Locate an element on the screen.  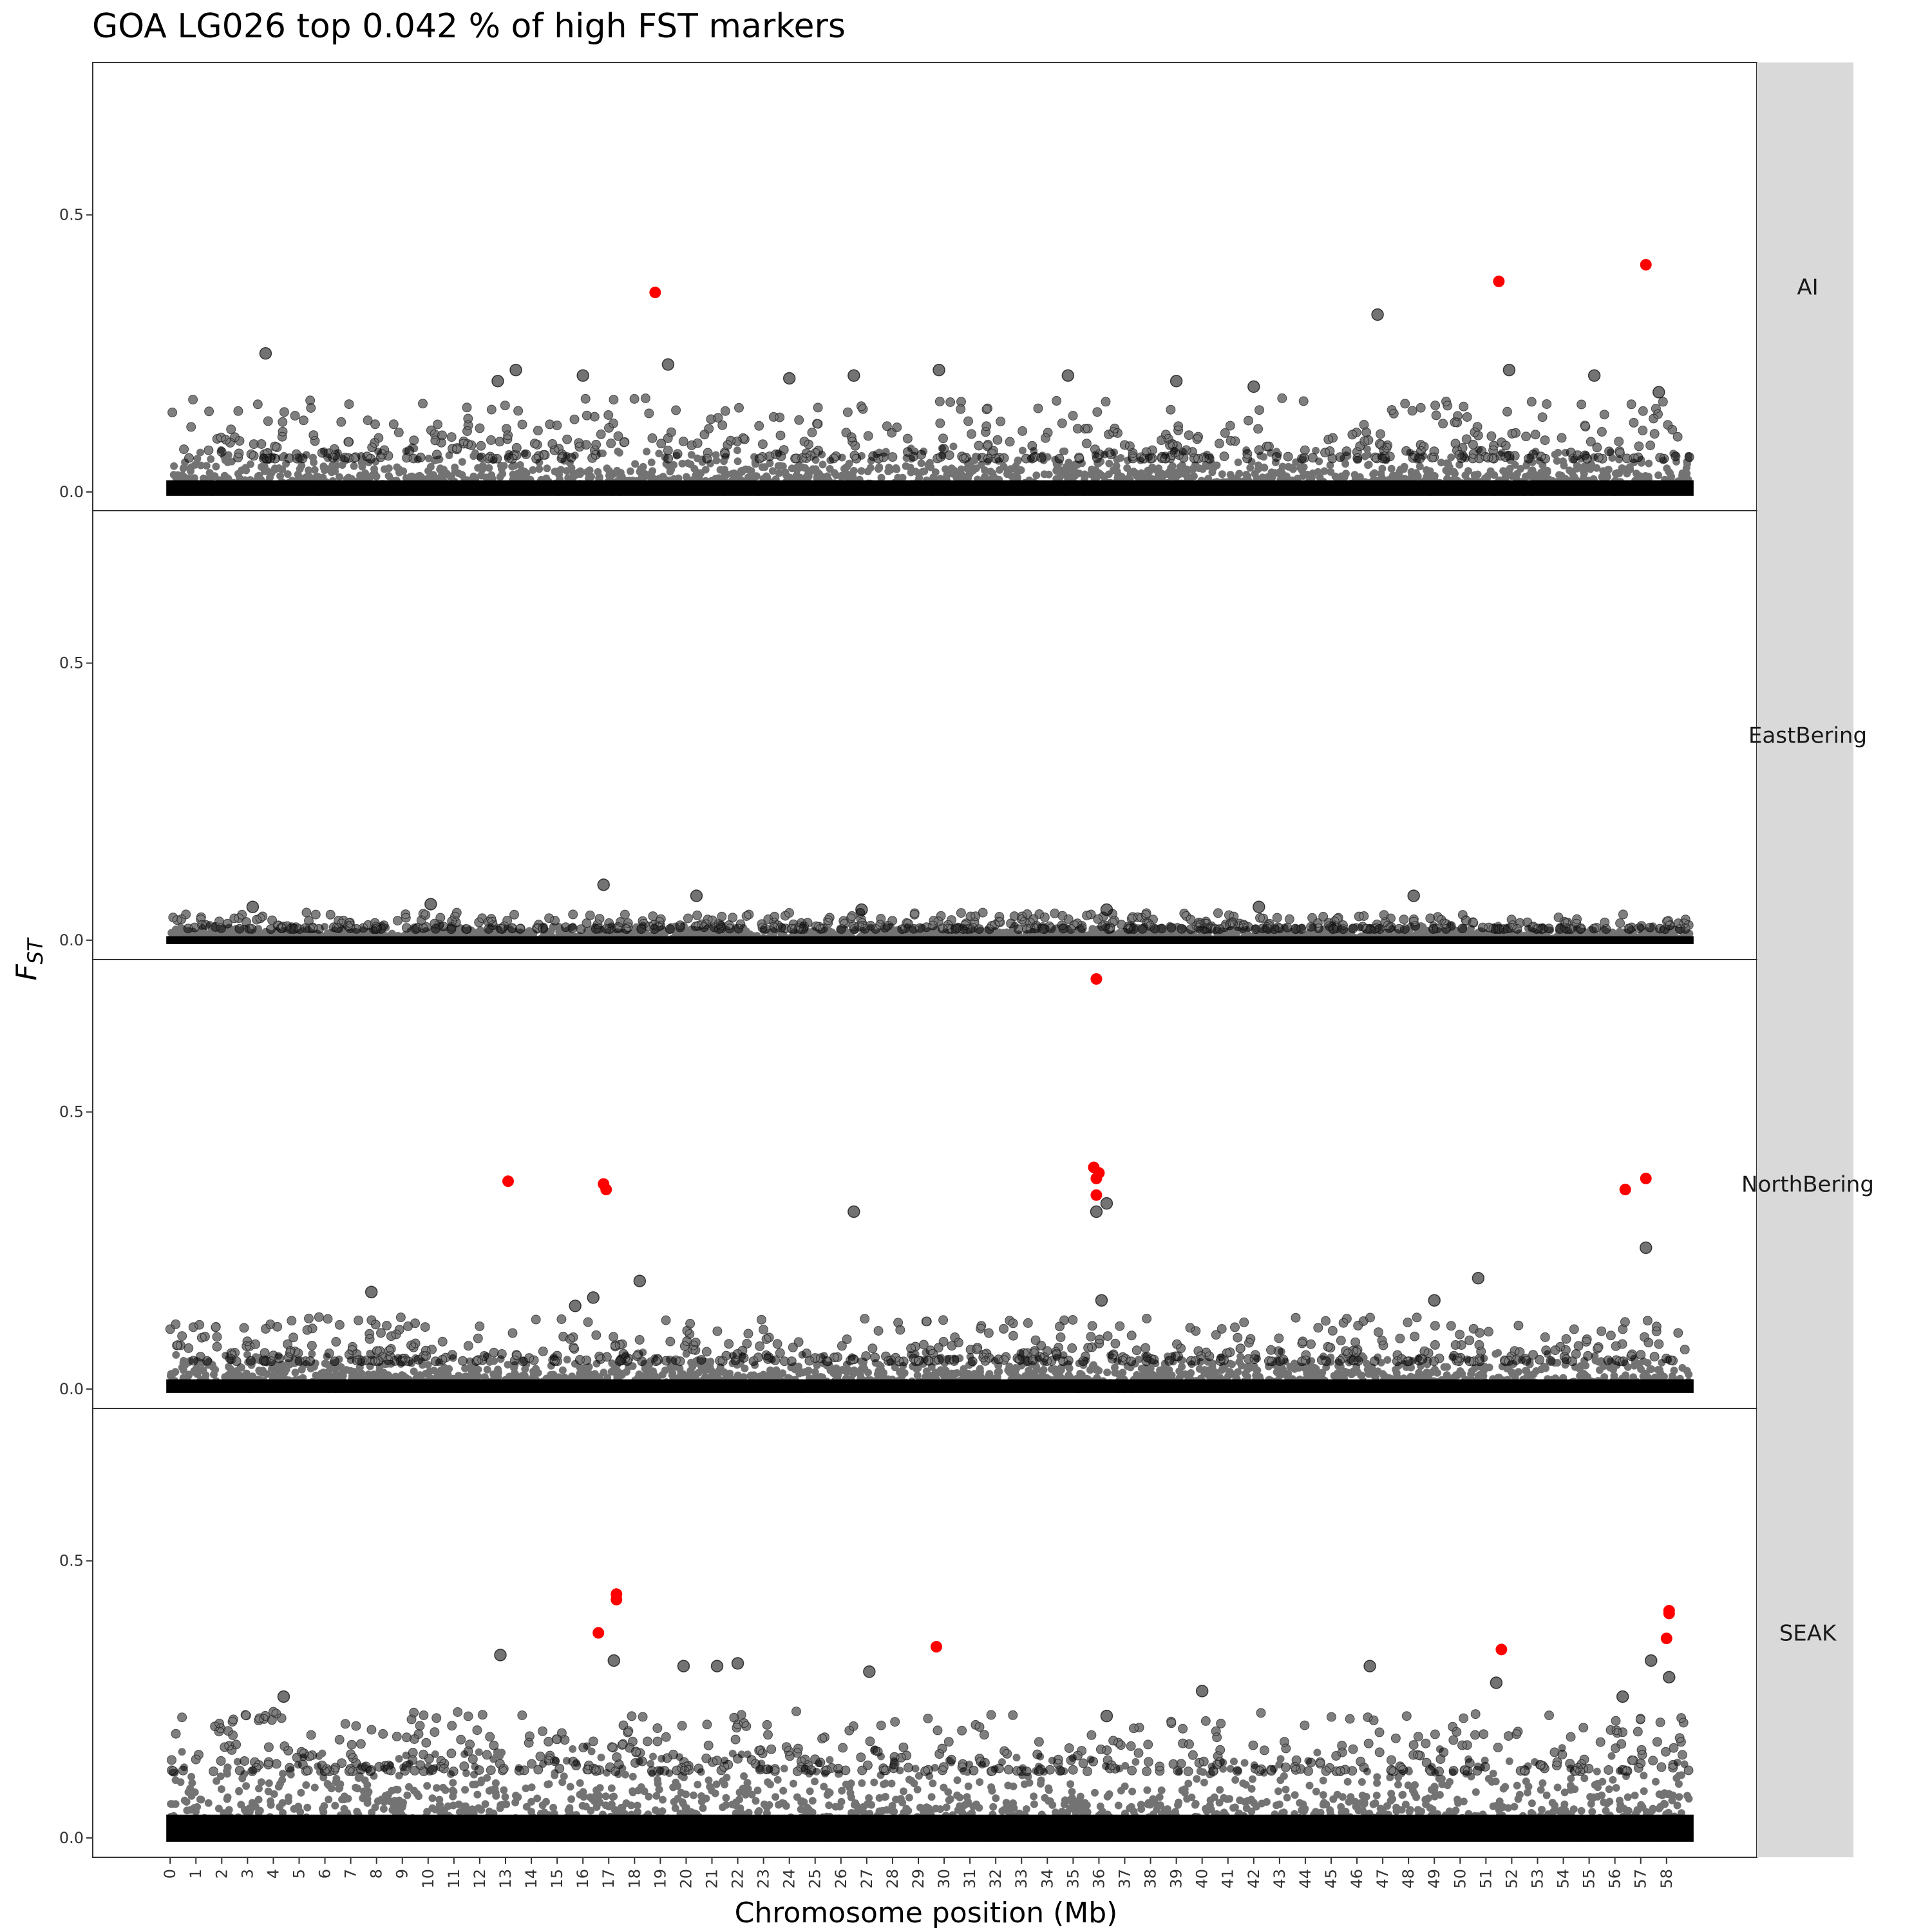
facet-strip-label: EastBering is located at coordinates (1807, 736).